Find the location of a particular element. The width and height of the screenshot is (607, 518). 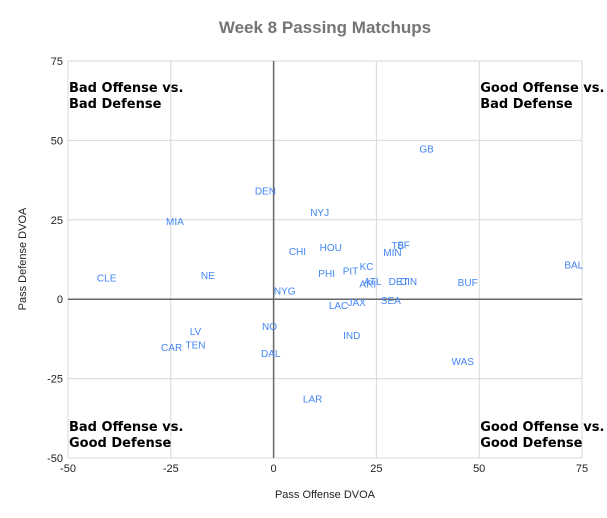

x-tick-label: 75 is located at coordinates (582, 469).